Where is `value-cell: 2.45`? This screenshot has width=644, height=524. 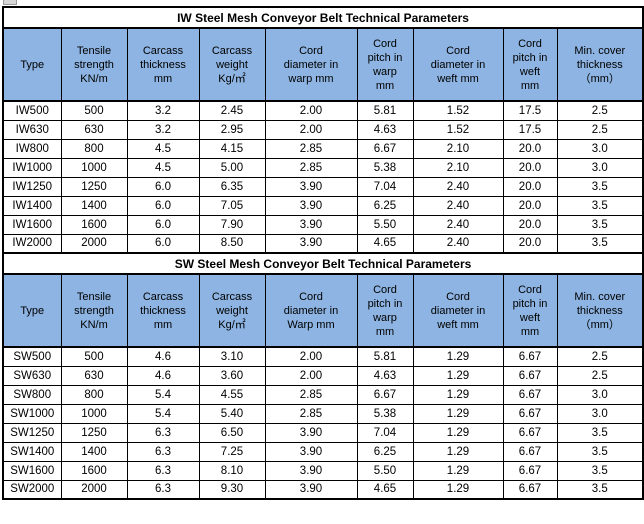
value-cell: 2.45 is located at coordinates (232, 110).